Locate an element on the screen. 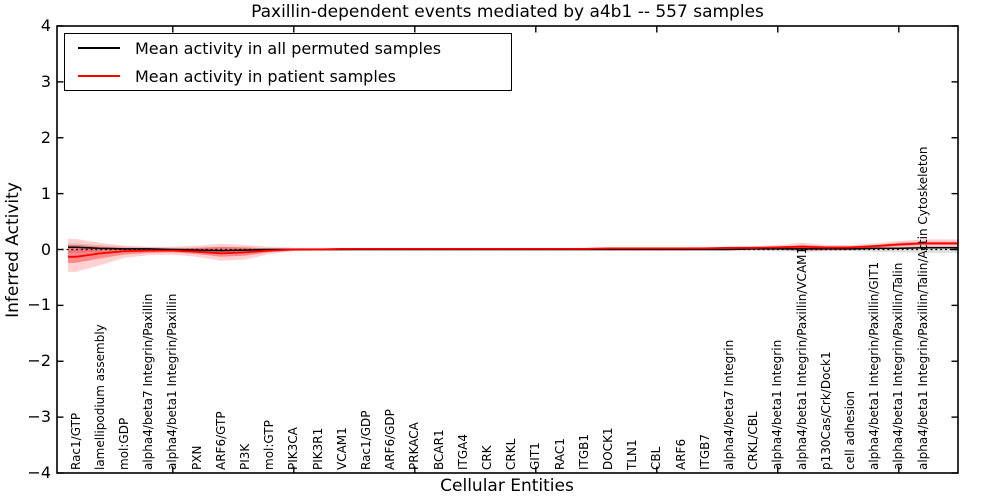  y-tick-label: −2 is located at coordinates (39, 361).